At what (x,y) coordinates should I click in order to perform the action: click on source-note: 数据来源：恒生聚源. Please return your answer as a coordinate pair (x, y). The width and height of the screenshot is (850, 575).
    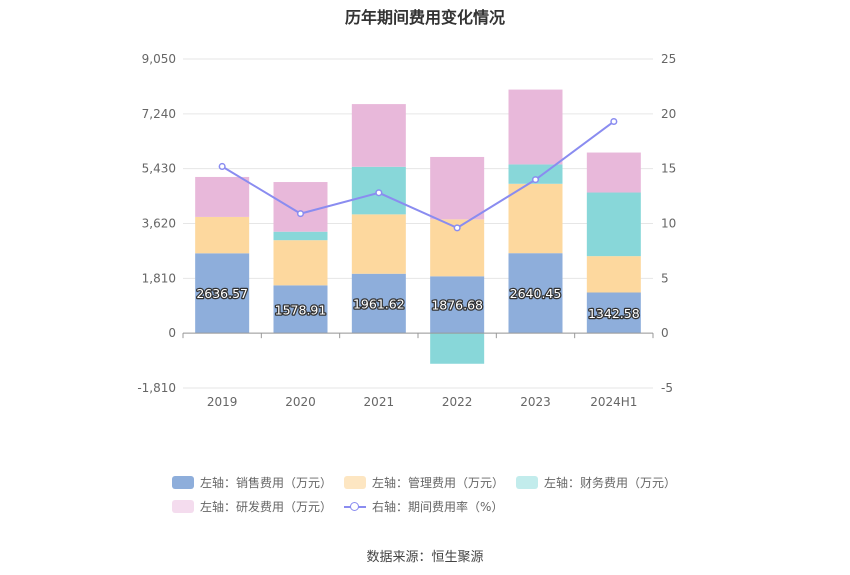
    Looking at the image, I should click on (425, 557).